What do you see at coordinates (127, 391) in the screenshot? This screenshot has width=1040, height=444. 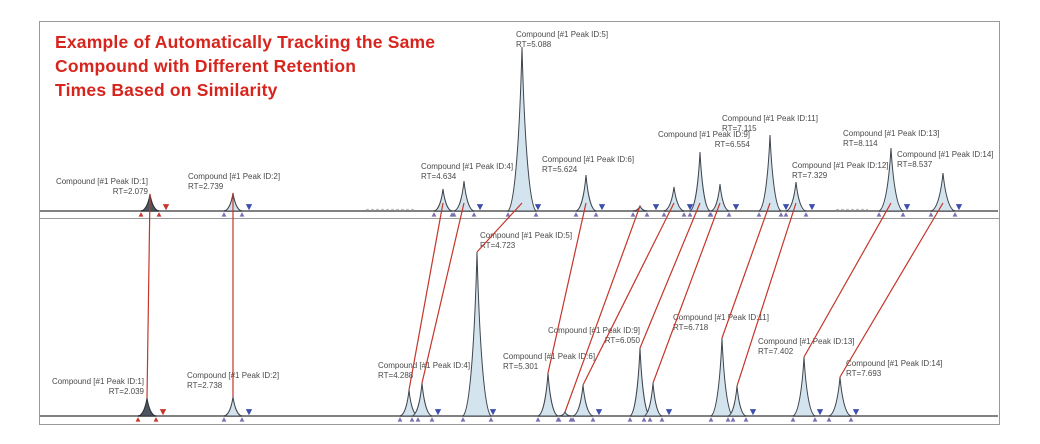 I see `rt-label-bottom-1: RT=2.039` at bounding box center [127, 391].